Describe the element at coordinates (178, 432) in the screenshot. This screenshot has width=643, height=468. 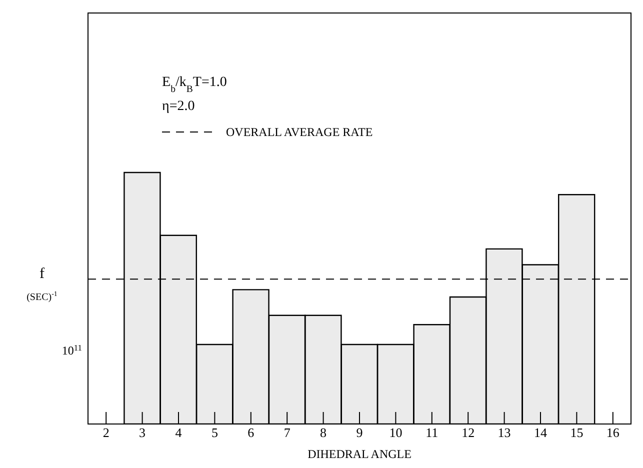
I see `x-tick-label: 4` at that location.